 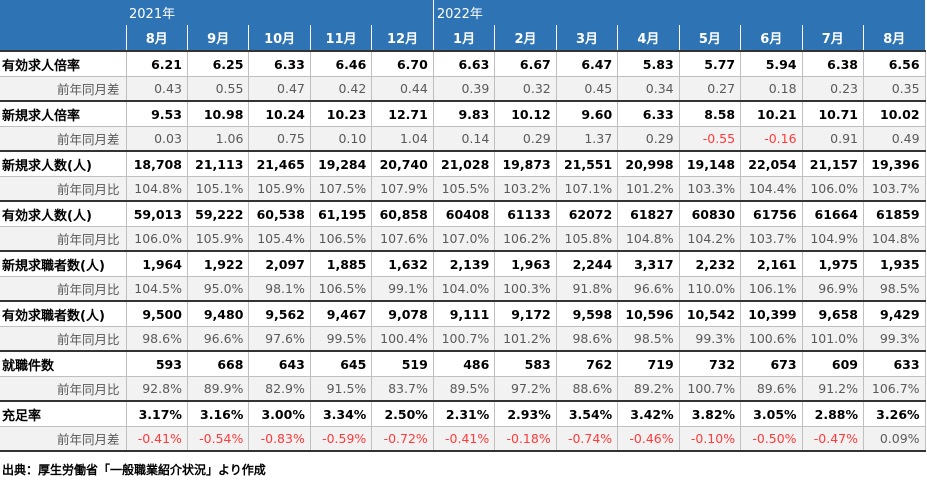 What do you see at coordinates (279, 339) in the screenshot?
I see `comparison-value-cell: 97.6%` at bounding box center [279, 339].